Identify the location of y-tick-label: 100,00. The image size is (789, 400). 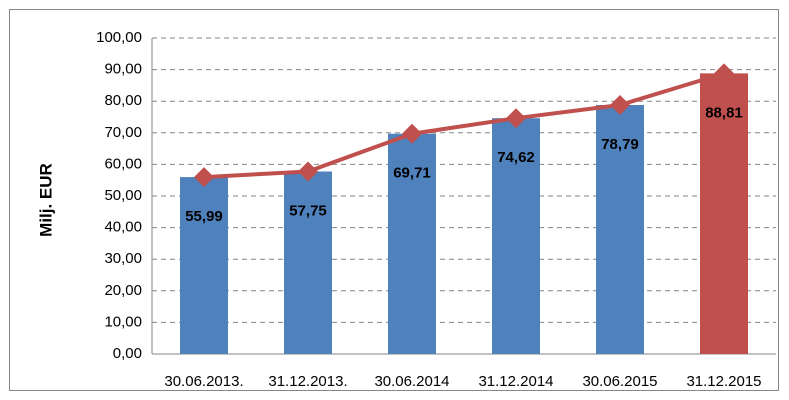
(119, 37).